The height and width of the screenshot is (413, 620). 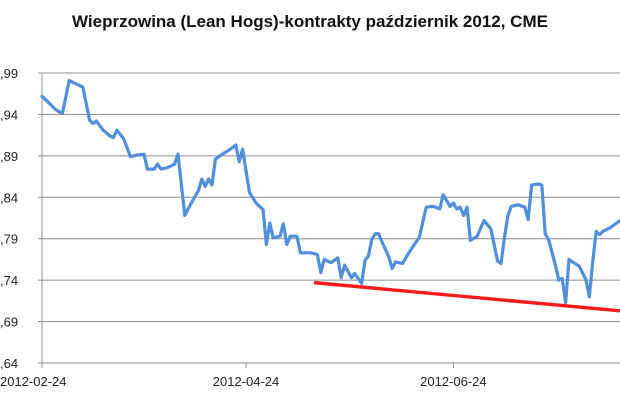 What do you see at coordinates (246, 381) in the screenshot?
I see `x-tick-label: 2012-04-24` at bounding box center [246, 381].